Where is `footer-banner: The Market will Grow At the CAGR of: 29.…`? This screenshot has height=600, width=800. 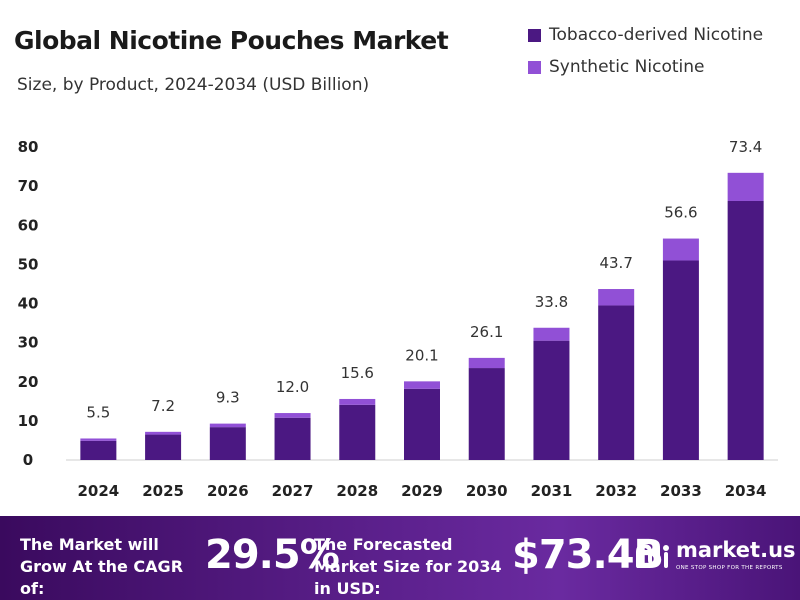
footer-banner: The Market will Grow At the CAGR of: 29.… is located at coordinates (400, 558).